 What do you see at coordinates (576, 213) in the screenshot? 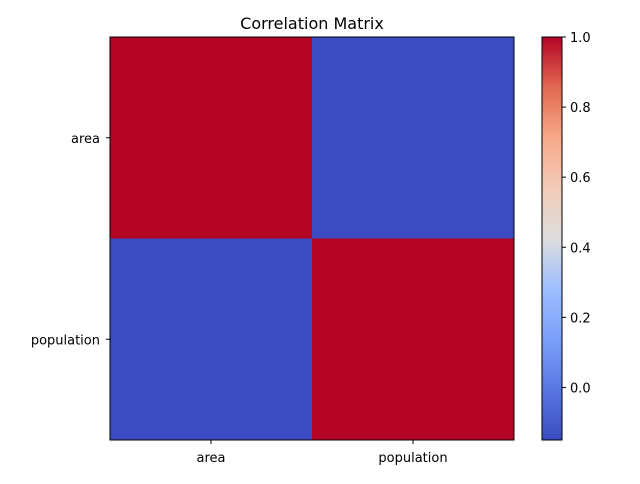
I see `colorbar-axis: 0.0 0.2 0.4 0.6 0.8 1.0` at bounding box center [576, 213].